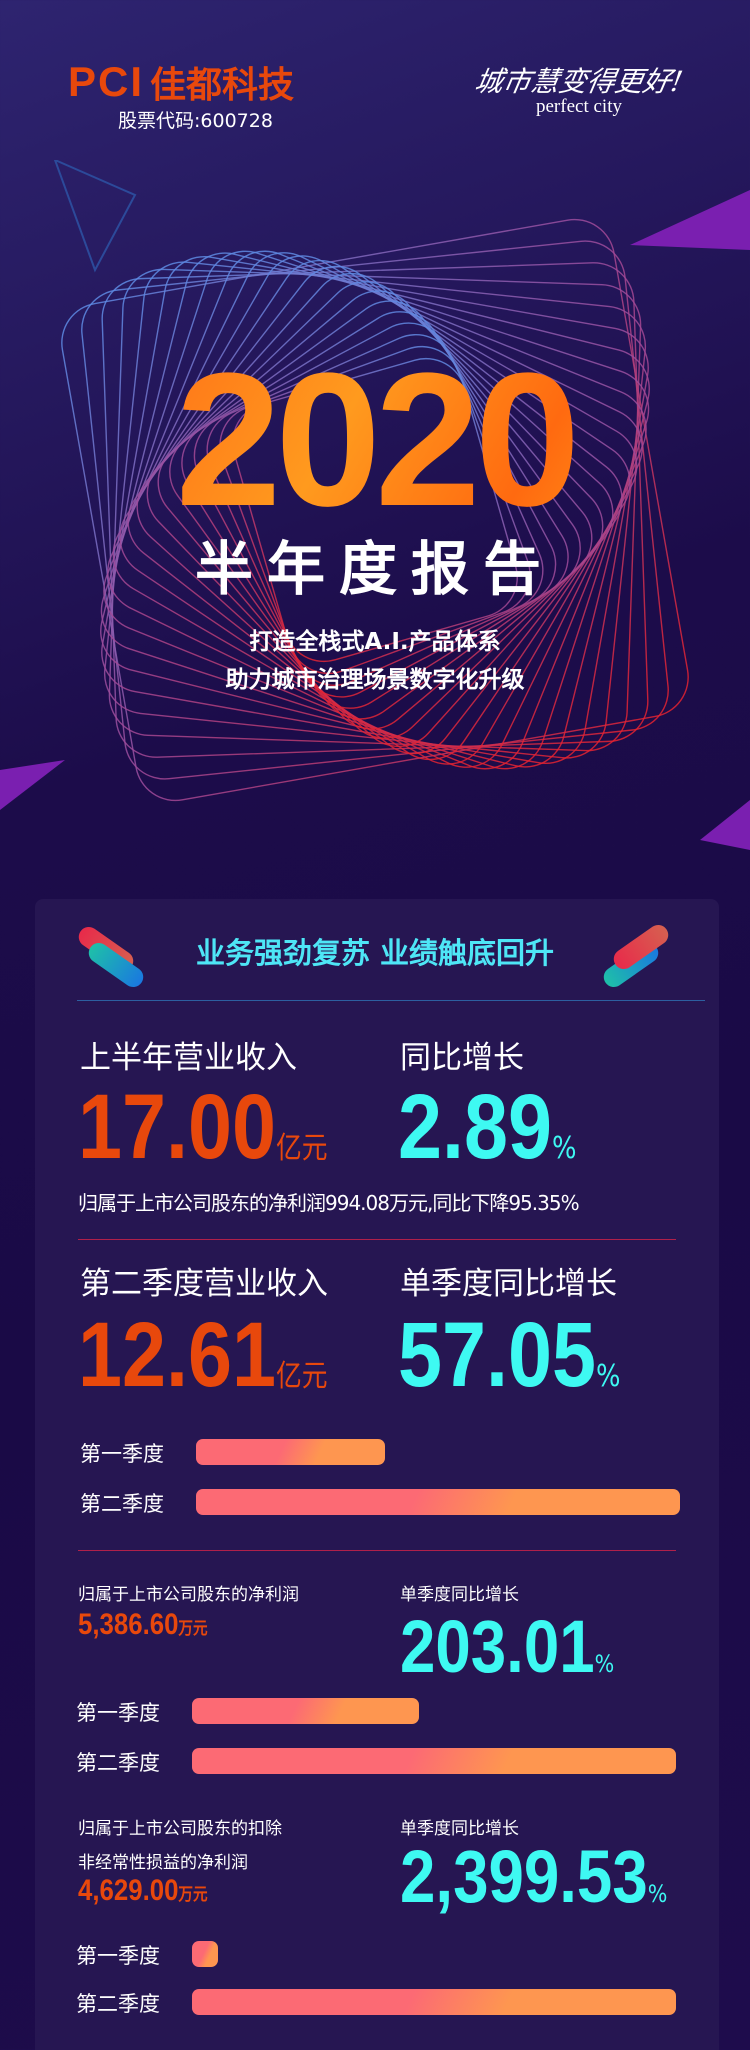 This screenshot has height=2050, width=750. What do you see at coordinates (524, 1876) in the screenshot?
I see `deducted-growth-value: 2,399.53` at bounding box center [524, 1876].